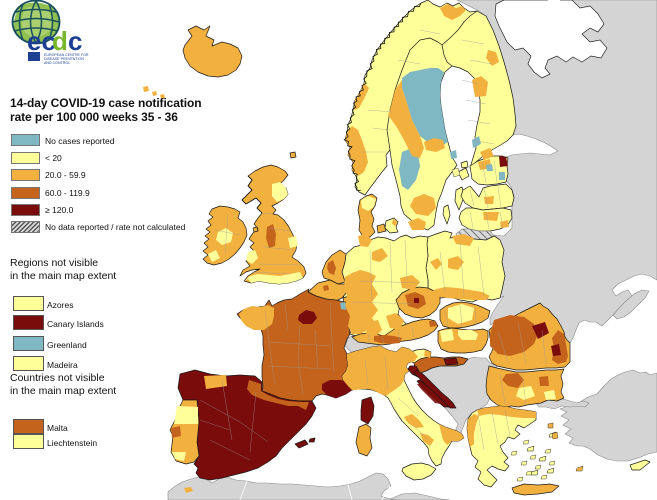  Describe the element at coordinates (57, 63) in the screenshot. I see `svg-text: AND CONTROL` at that location.